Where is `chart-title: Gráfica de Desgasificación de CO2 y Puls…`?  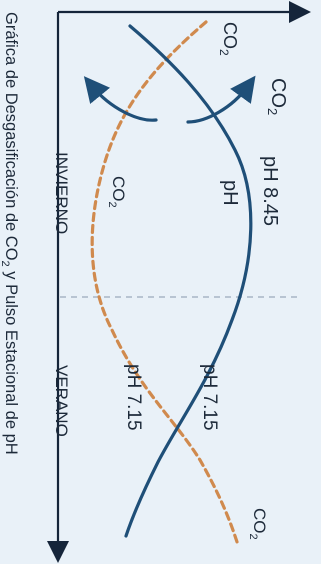
chart-title: Gráfica de Desgasificación de CO2 y Puls… is located at coordinates (10, 233).